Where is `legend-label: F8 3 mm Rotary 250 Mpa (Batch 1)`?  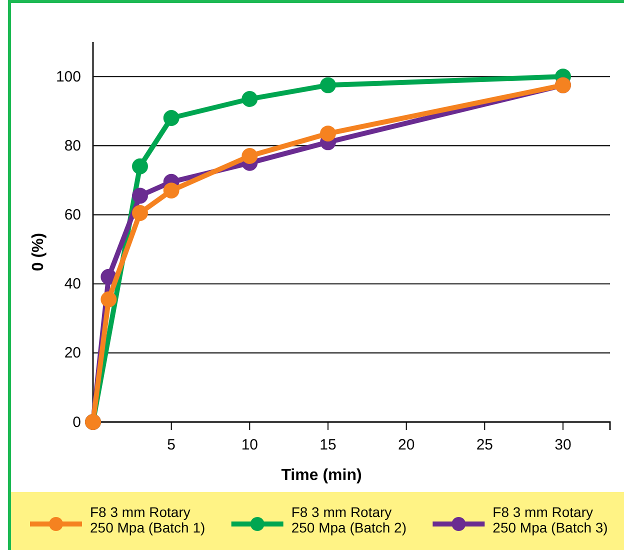 legend-label: F8 3 mm Rotary 250 Mpa (Batch 1) is located at coordinates (148, 520).